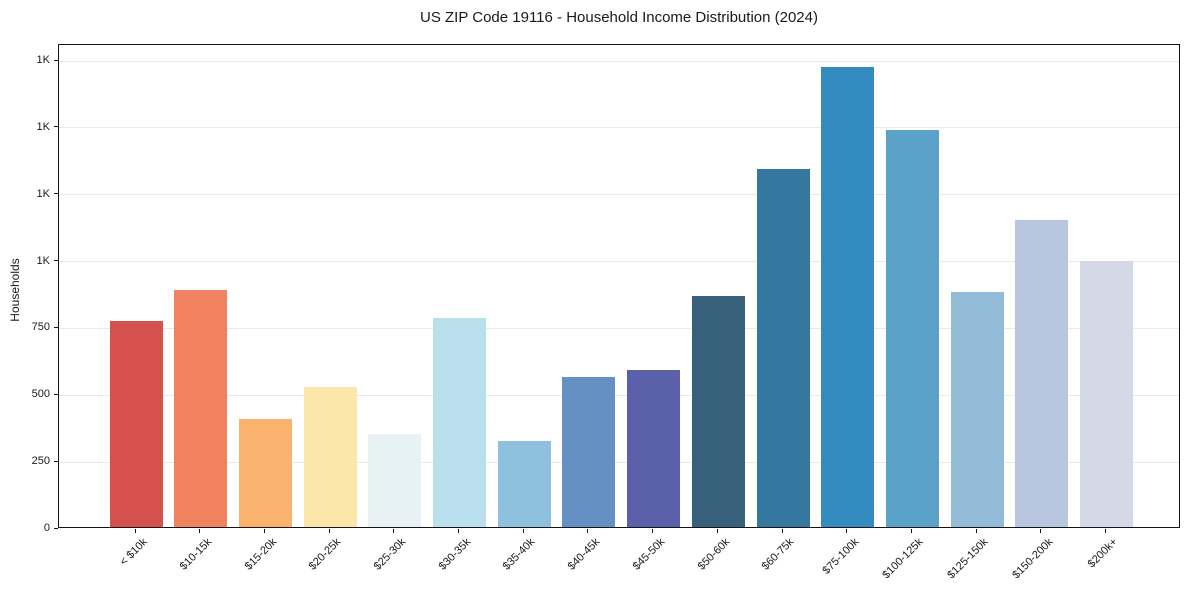 Image resolution: width=1189 pixels, height=590 pixels. What do you see at coordinates (40, 394) in the screenshot?
I see `y-tick-label: 500` at bounding box center [40, 394].